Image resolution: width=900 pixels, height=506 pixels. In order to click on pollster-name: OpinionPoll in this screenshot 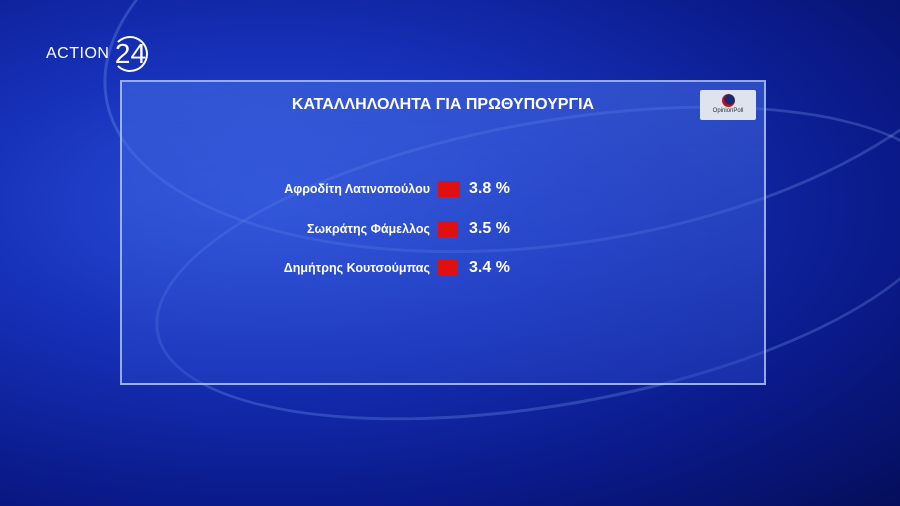, I will do `click(728, 111)`.